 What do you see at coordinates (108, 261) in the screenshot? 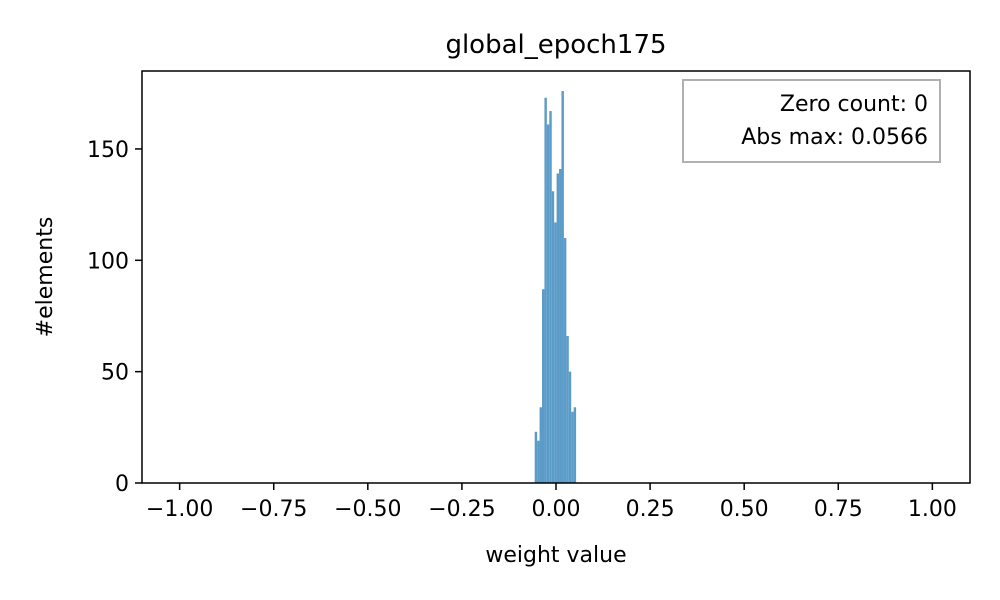
I see `y-tick-label: 100` at bounding box center [108, 261].